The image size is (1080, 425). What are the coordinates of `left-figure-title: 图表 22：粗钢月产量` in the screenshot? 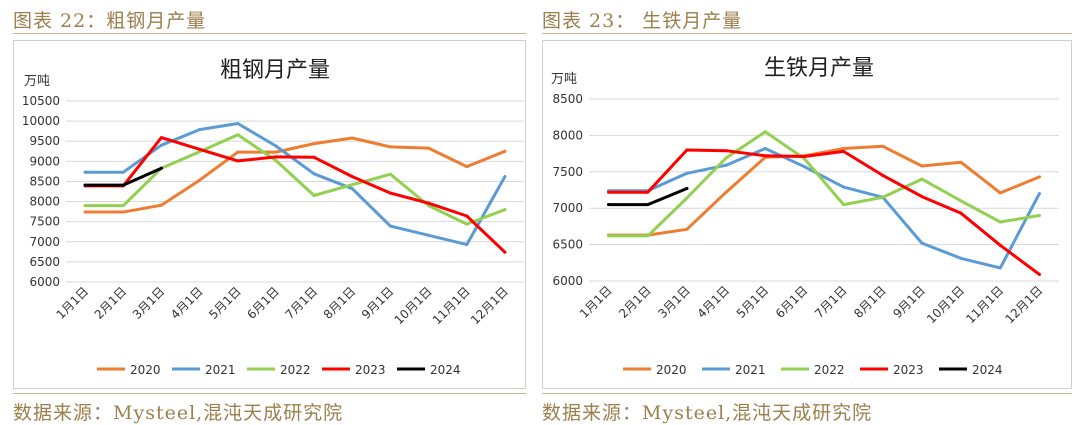 It's located at (110, 21).